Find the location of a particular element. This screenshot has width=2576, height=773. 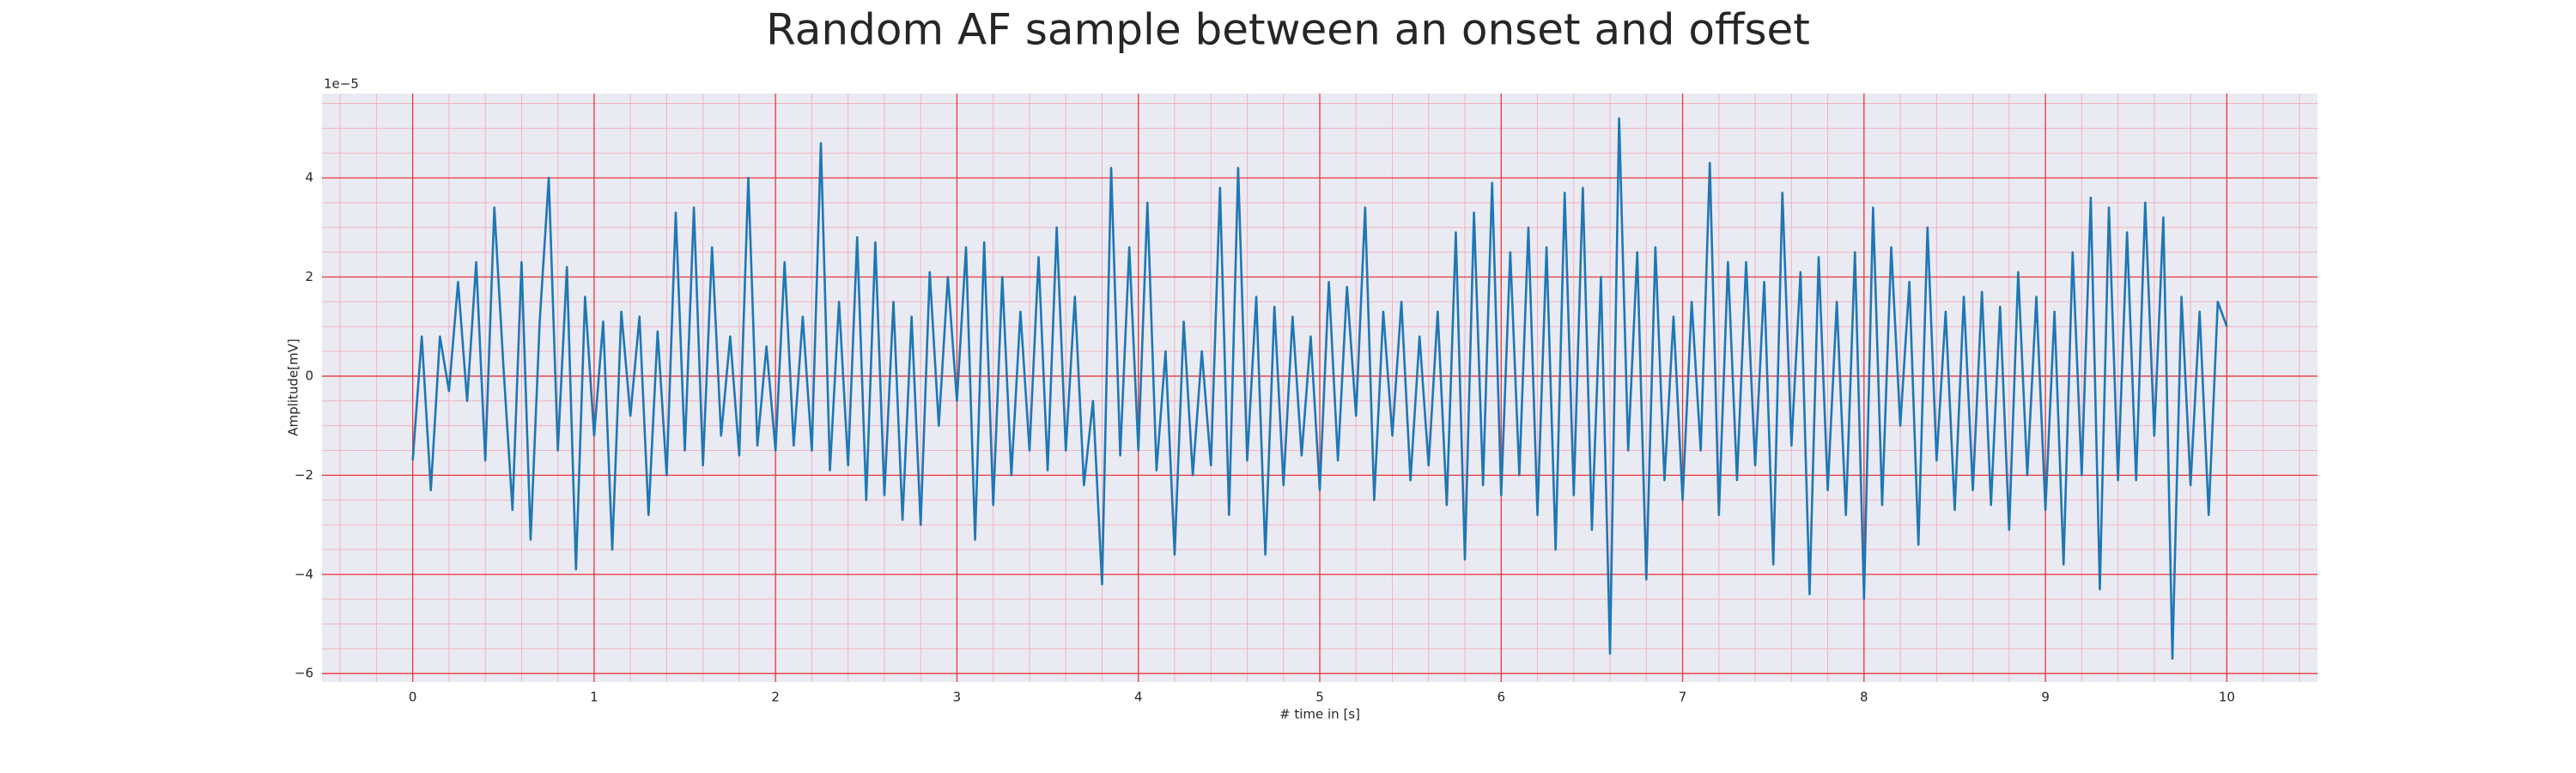

x-tick-label: 2 is located at coordinates (775, 697).